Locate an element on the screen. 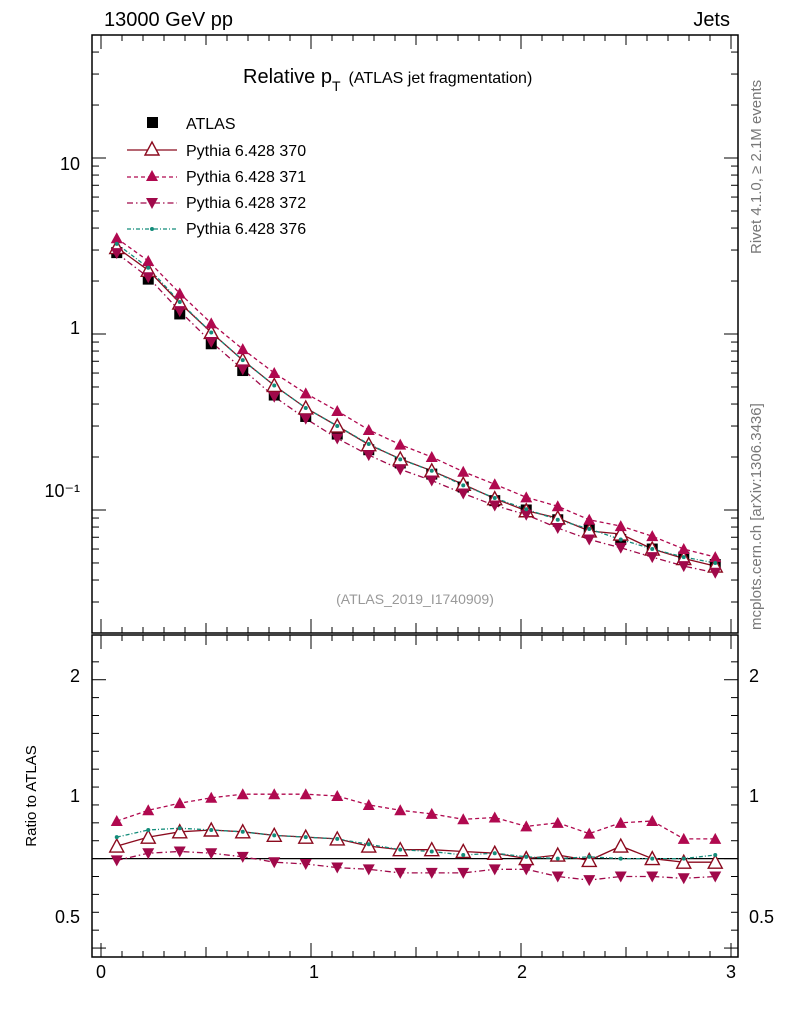 The width and height of the screenshot is (786, 1024). analysis-tag: (ATLAS_2019_I1740909) is located at coordinates (415, 599).